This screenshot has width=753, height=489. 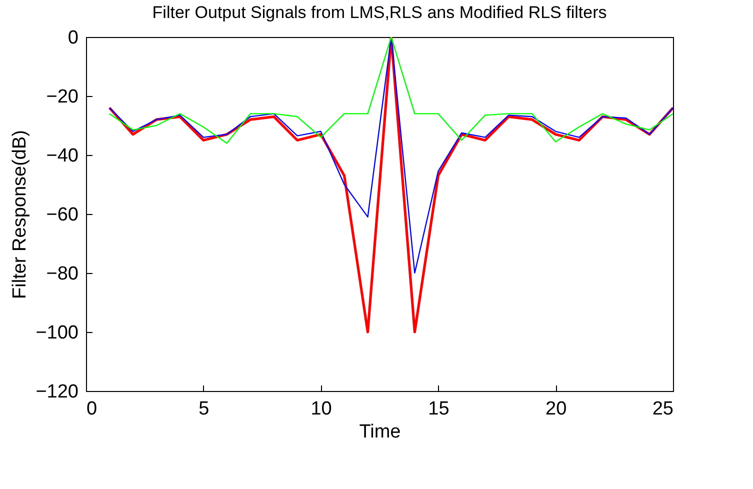 I want to click on y-tick-label: −20, so click(x=62, y=97).